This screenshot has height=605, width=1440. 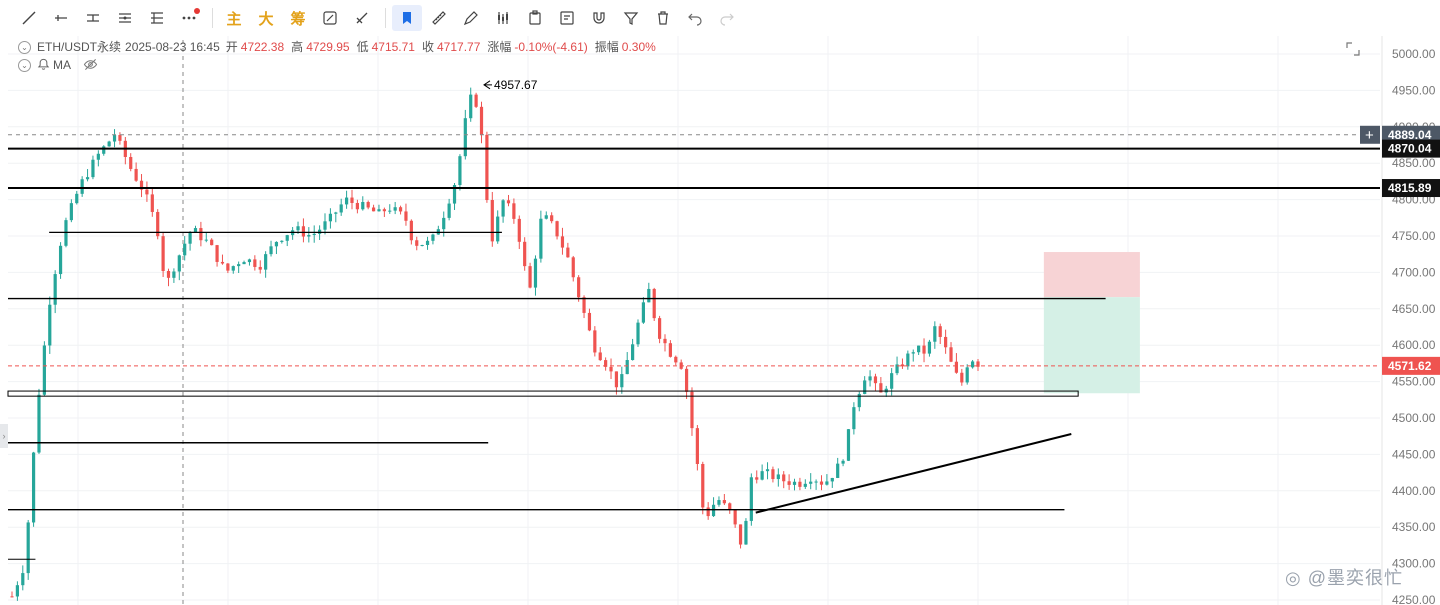 I want to click on filter-tool, so click(x=631, y=18).